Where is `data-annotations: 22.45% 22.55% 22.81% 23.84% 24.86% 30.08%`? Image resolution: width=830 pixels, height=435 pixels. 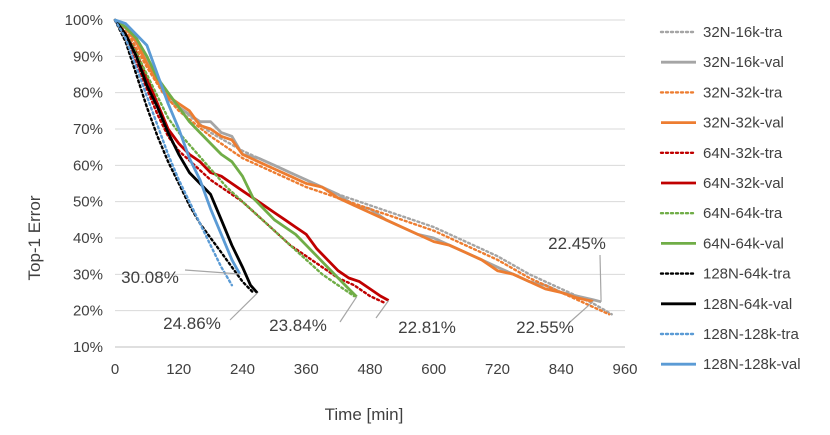 data-annotations: 22.45% 22.55% 22.81% 23.84% 24.86% 30.08% is located at coordinates (363, 285).